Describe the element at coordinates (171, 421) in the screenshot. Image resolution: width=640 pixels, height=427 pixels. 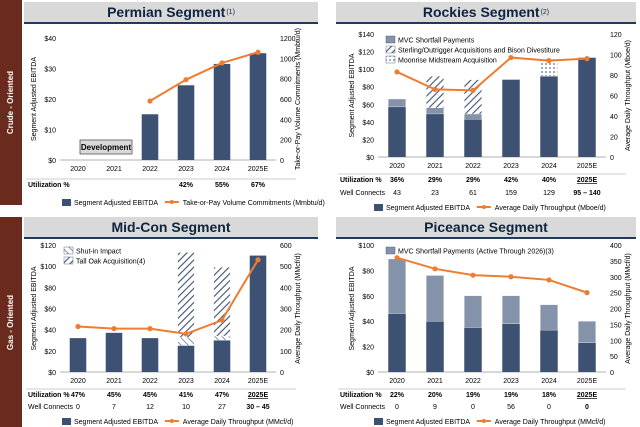
I see `midcon-footer-line-dot` at that location.